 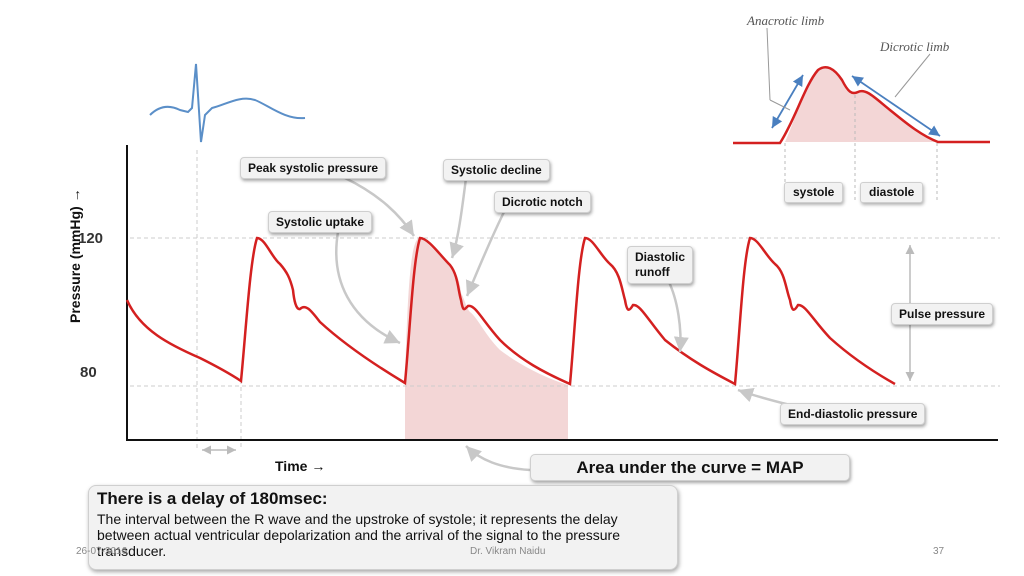 I want to click on diastolic-runoff-line1: Diastolic, so click(x=660, y=257).